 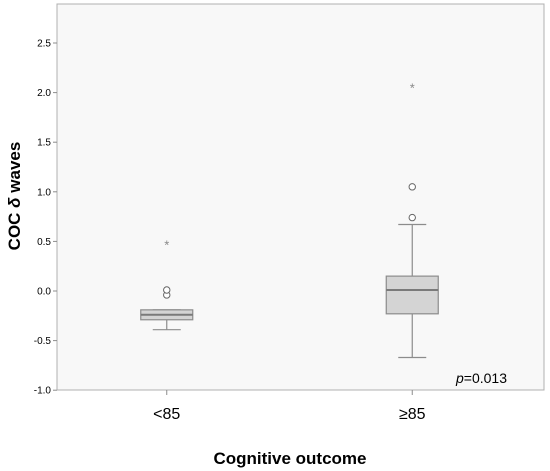 I want to click on x-tick-label: <85, so click(x=166, y=414).